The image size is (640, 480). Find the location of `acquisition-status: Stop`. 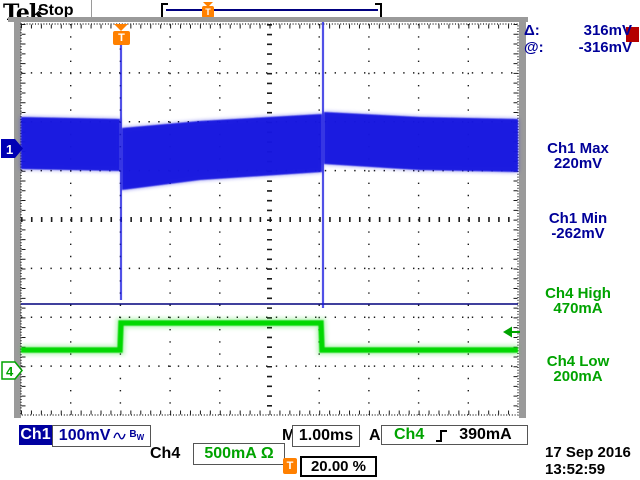

acquisition-status: Stop is located at coordinates (56, 10).